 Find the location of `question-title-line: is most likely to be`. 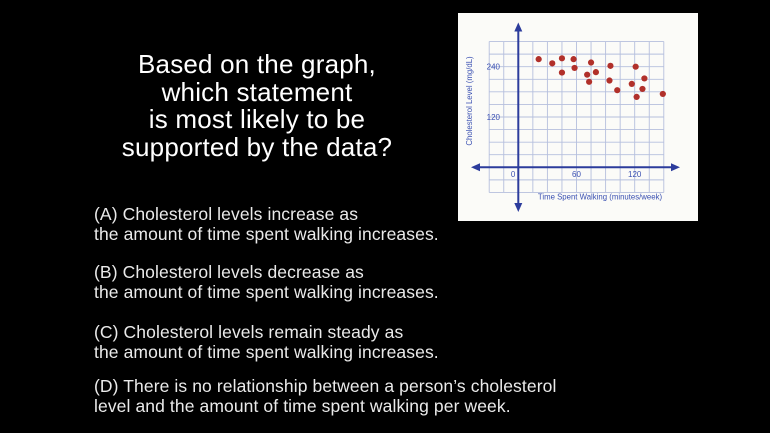

question-title-line: is most likely to be is located at coordinates (257, 119).